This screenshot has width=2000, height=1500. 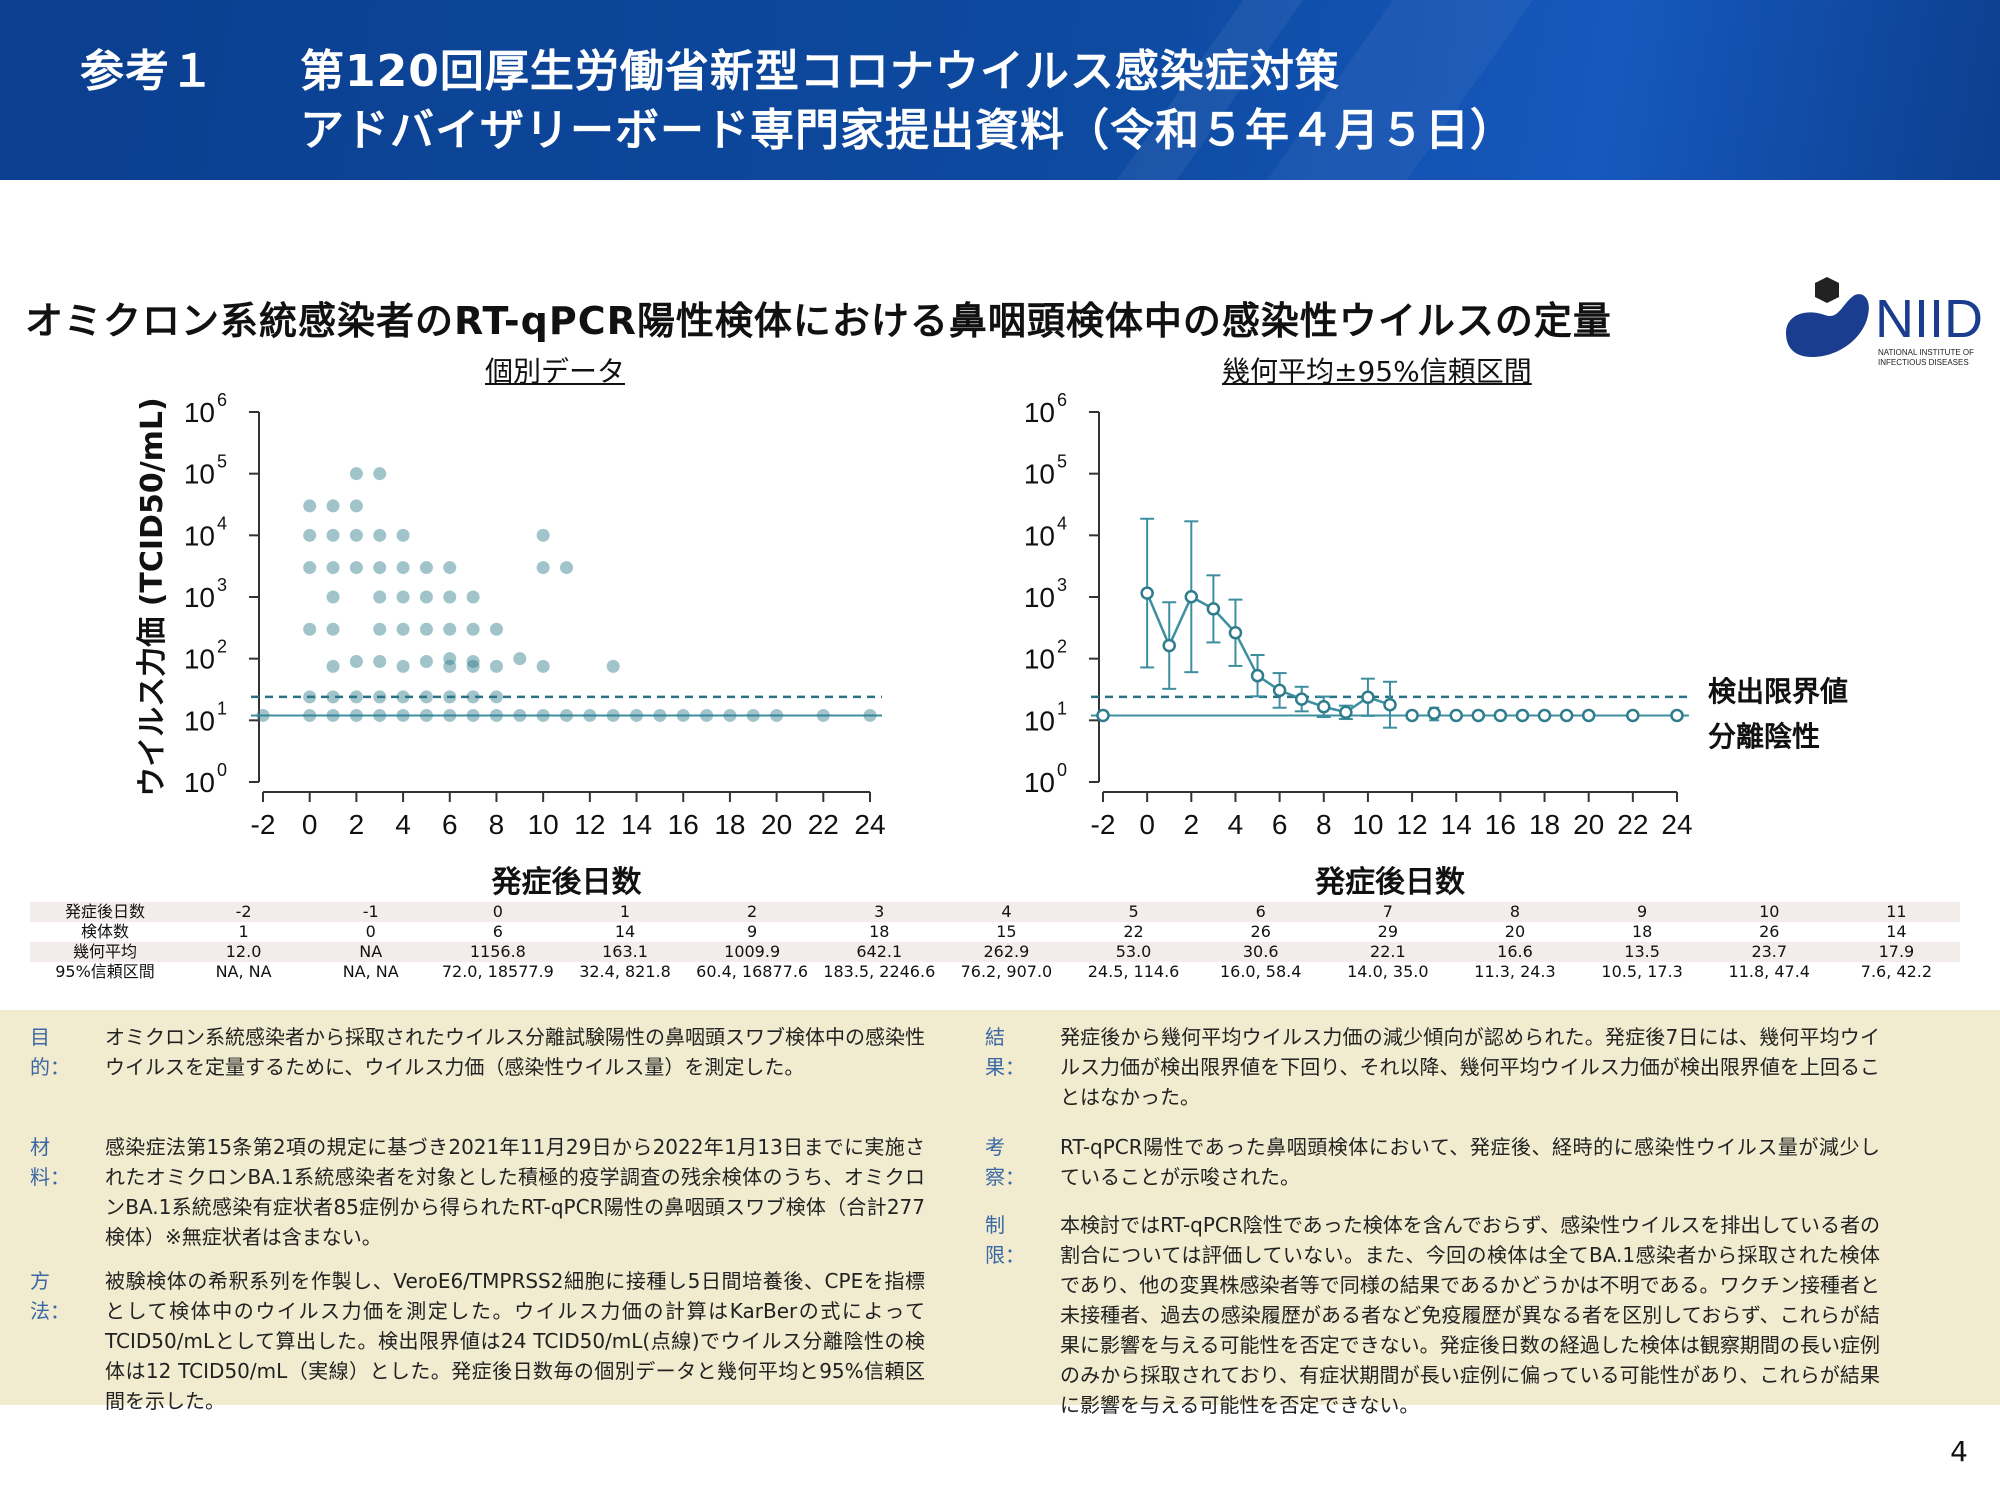 What do you see at coordinates (1324, 824) in the screenshot?
I see `x-tick-label: 8` at bounding box center [1324, 824].